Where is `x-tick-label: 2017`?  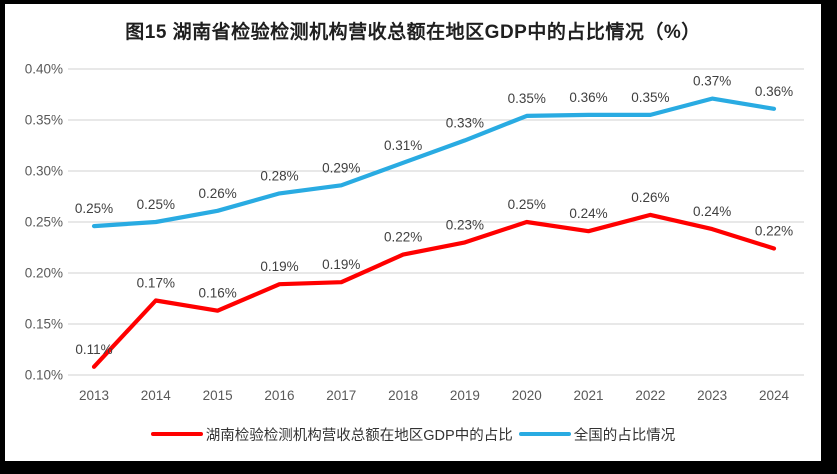
x-tick-label: 2017 is located at coordinates (341, 395).